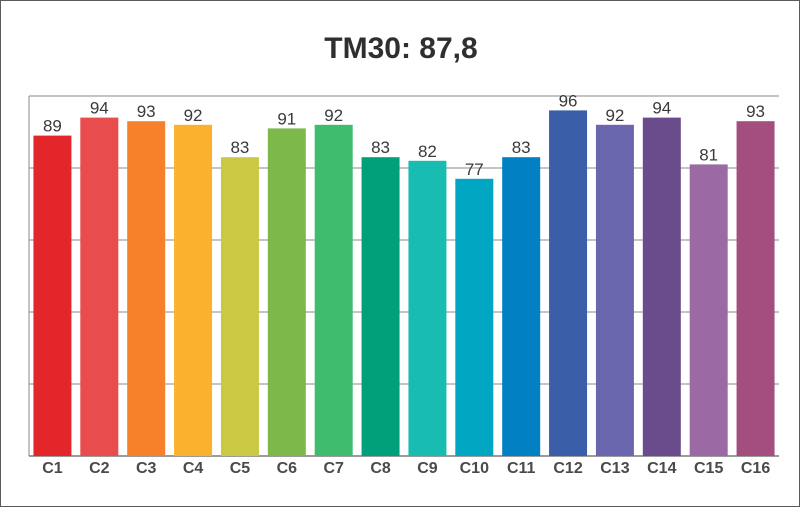 Image resolution: width=800 pixels, height=507 pixels. What do you see at coordinates (755, 288) in the screenshot?
I see `bar-c16` at bounding box center [755, 288].